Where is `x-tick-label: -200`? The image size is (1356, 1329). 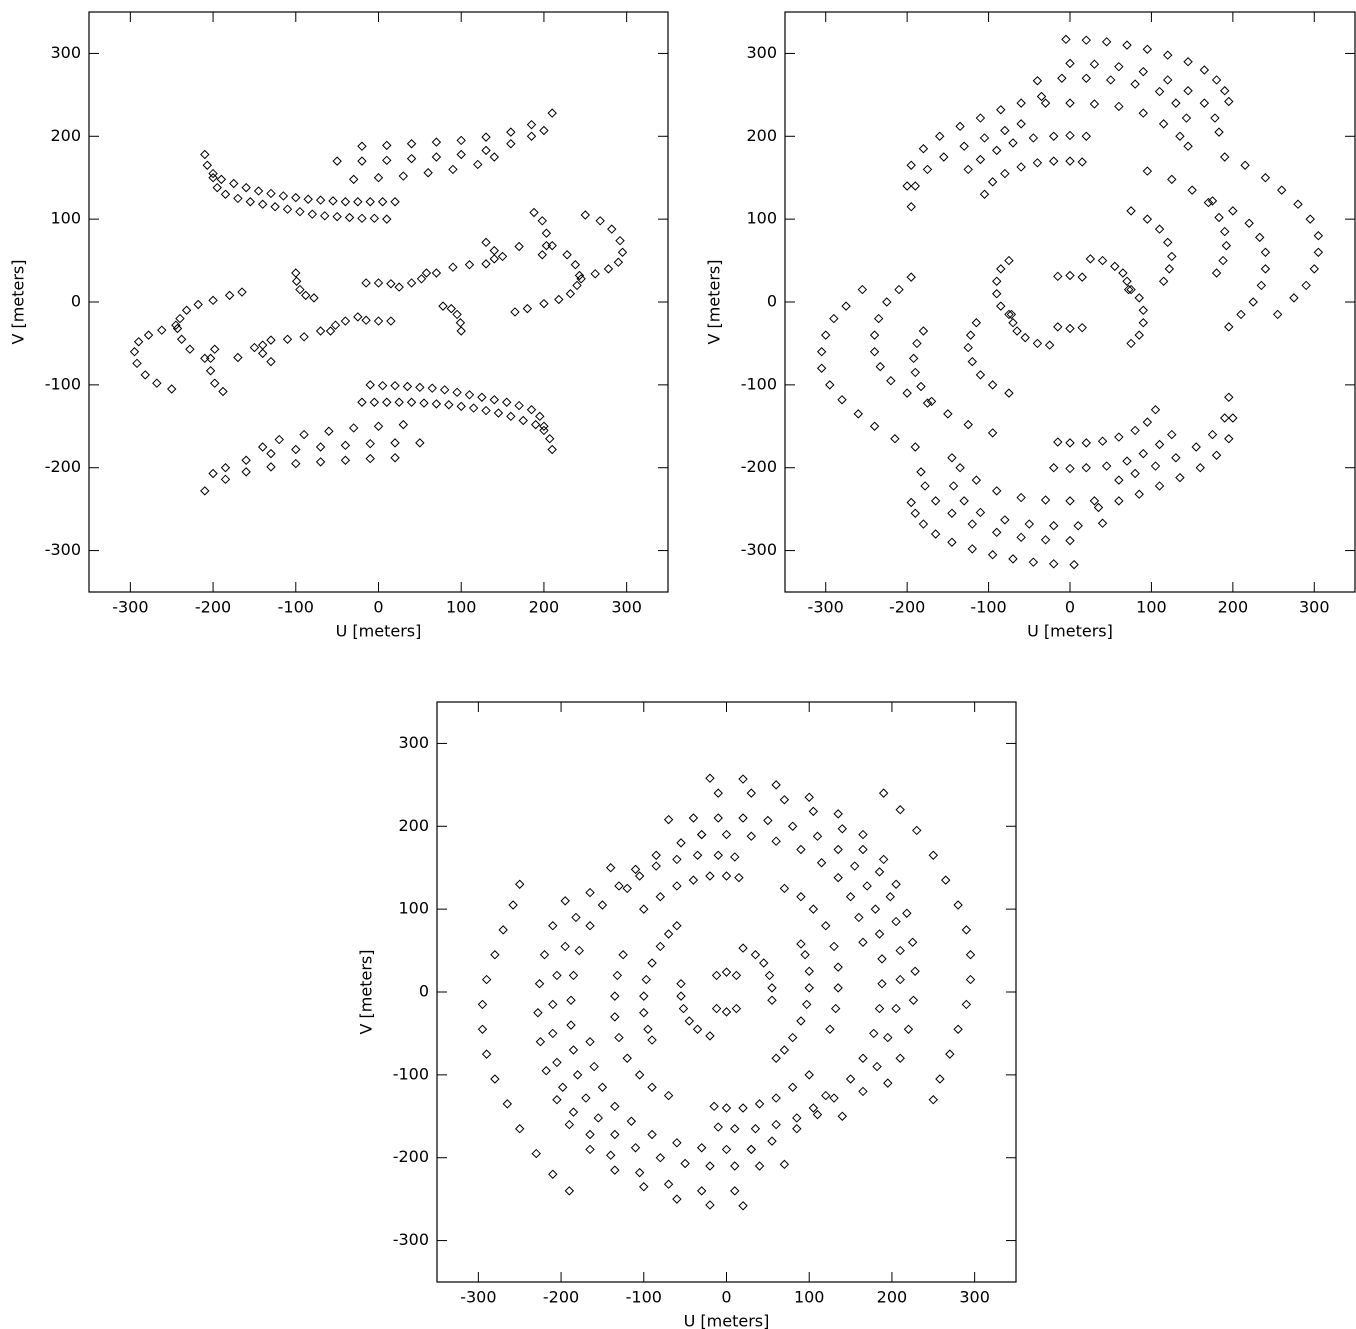 x-tick-label: -200 is located at coordinates (561, 1297).